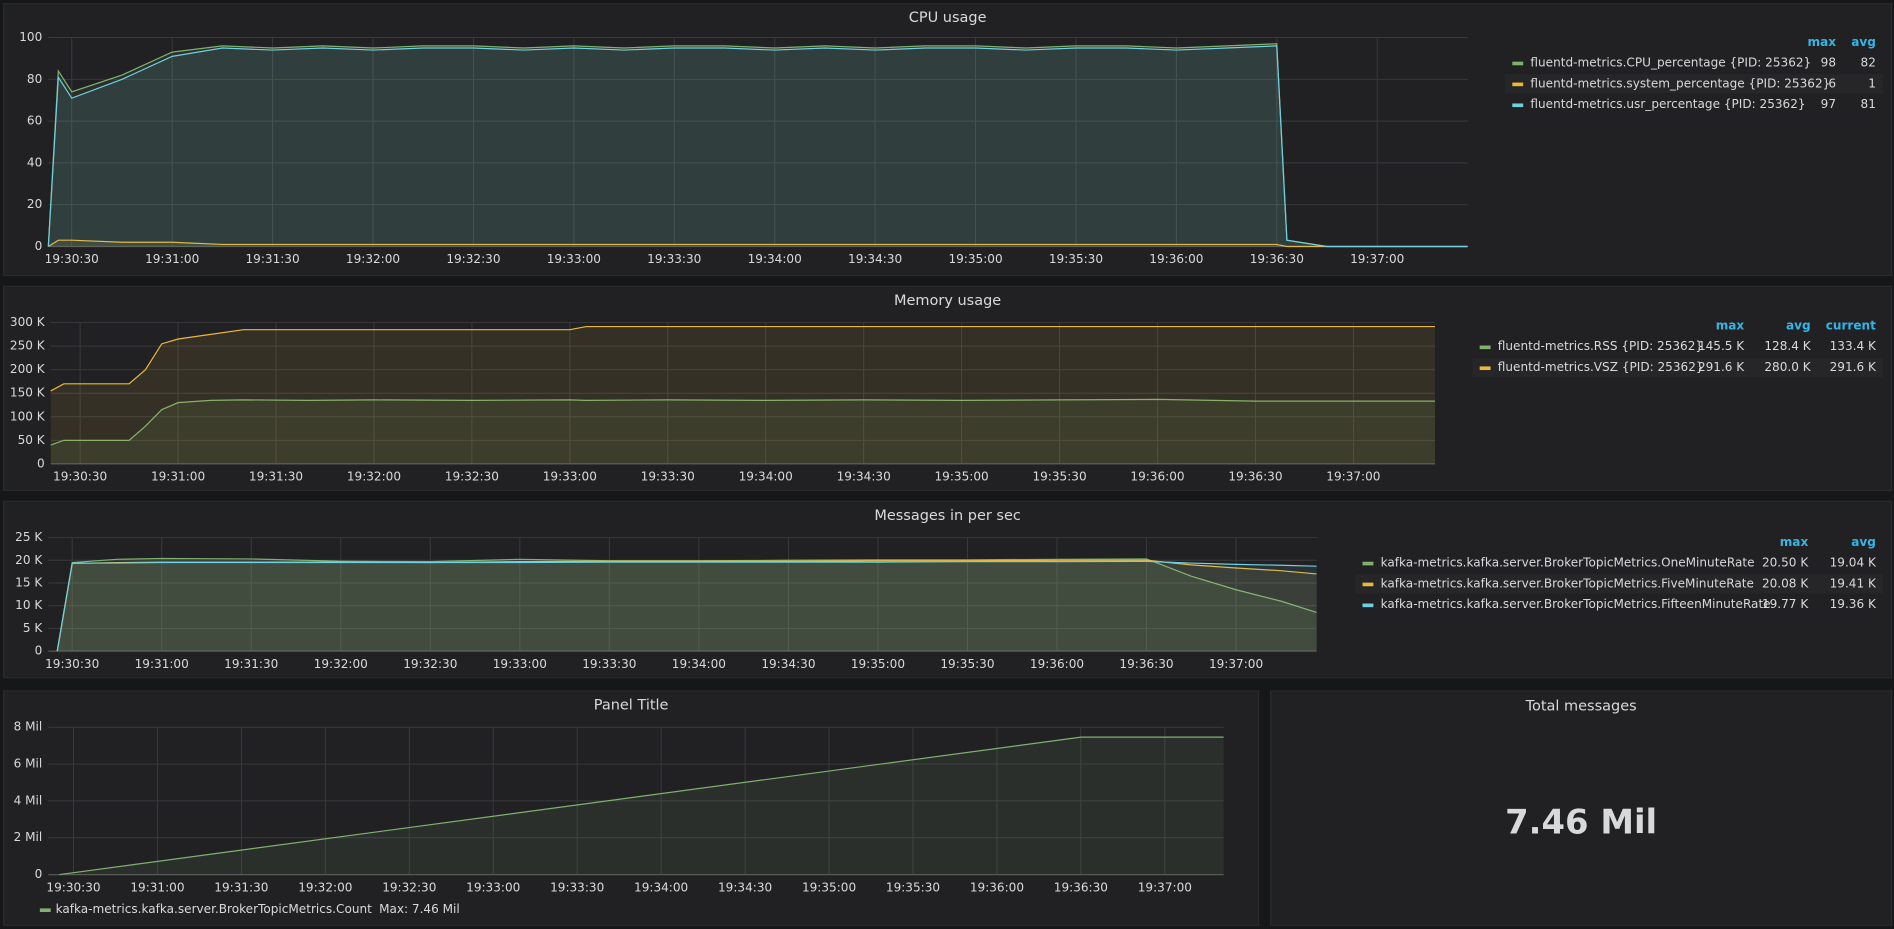 The width and height of the screenshot is (1894, 929). Describe the element at coordinates (34, 79) in the screenshot. I see `y-tick-label: 80` at that location.